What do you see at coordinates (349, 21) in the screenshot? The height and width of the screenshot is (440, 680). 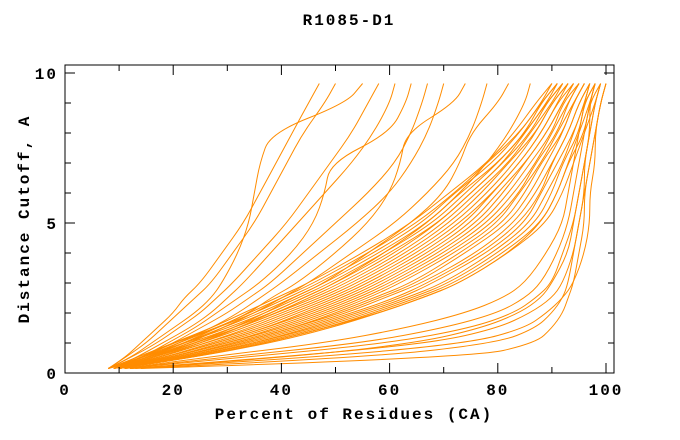 I see `chart-title: R1085-D1` at bounding box center [349, 21].